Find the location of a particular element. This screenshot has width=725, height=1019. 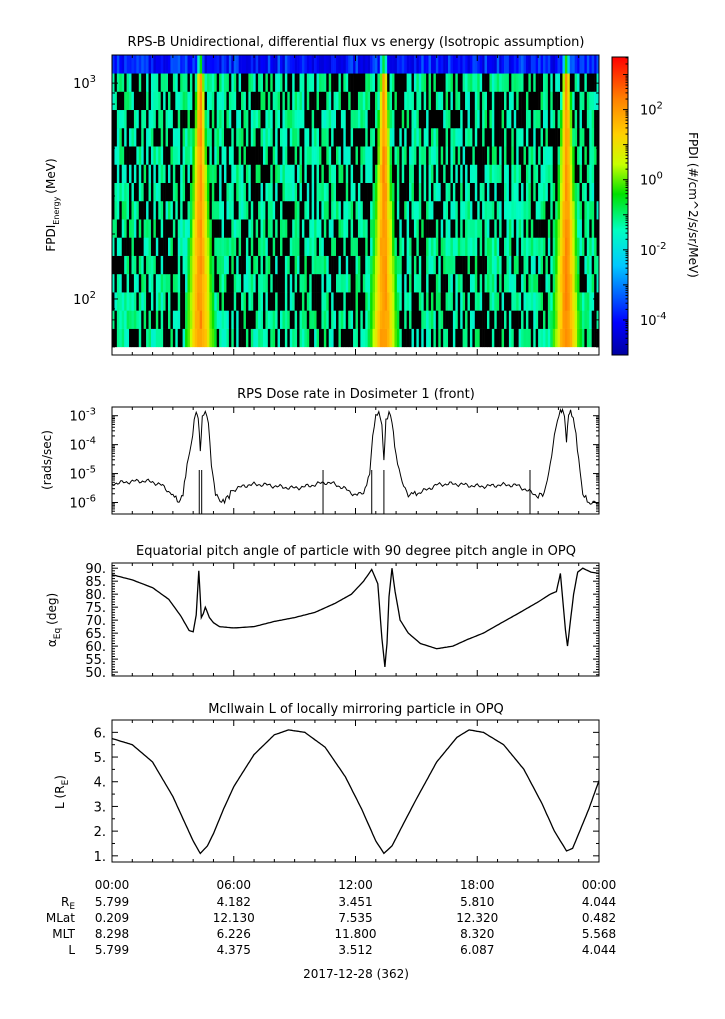

time-tick-label: 06:00 is located at coordinates (233, 885).